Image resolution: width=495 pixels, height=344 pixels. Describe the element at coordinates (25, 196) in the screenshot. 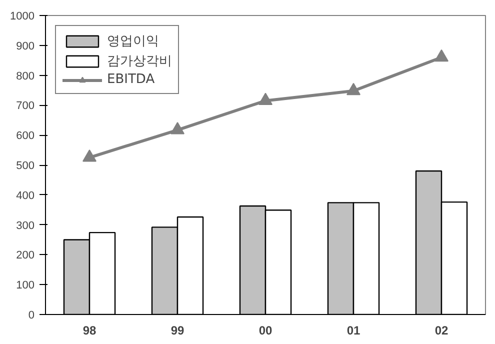

I see `y-tick-label: 400` at that location.